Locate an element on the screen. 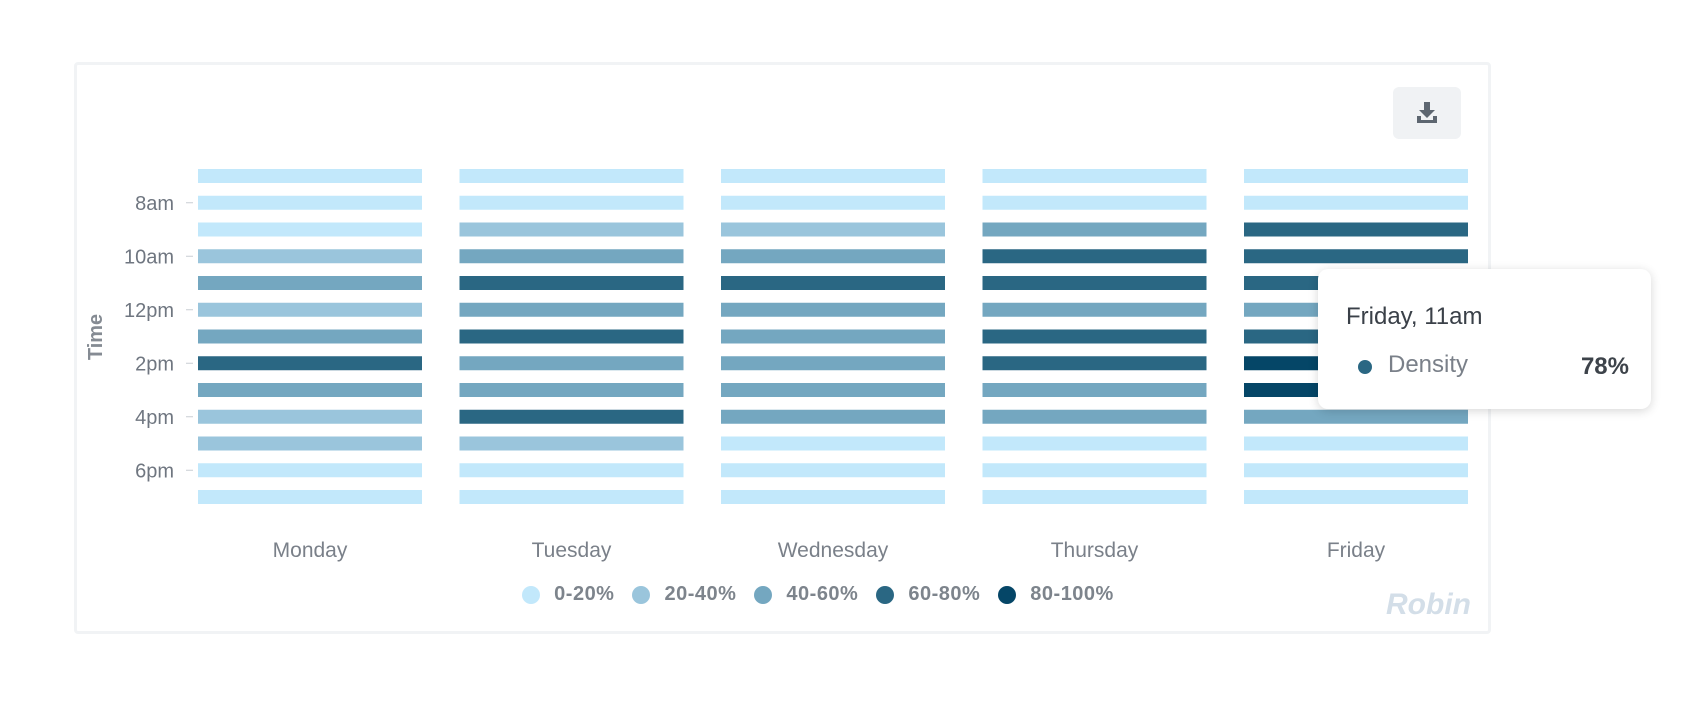 The width and height of the screenshot is (1697, 724). legend-item: 0-20% is located at coordinates (568, 594).